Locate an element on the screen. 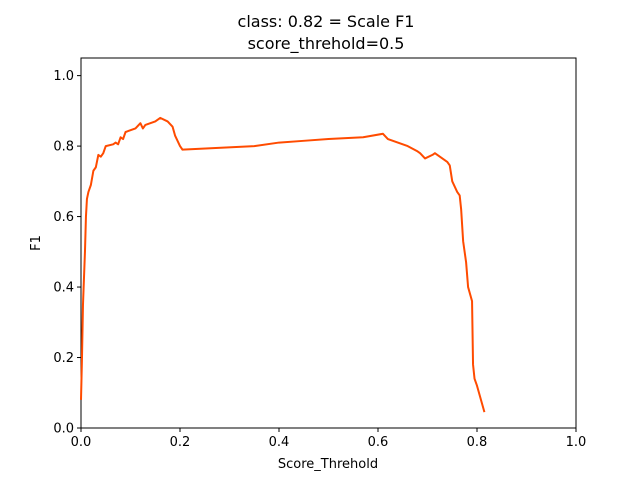 The height and width of the screenshot is (480, 640). x-tick-label: 0.4 is located at coordinates (279, 442).